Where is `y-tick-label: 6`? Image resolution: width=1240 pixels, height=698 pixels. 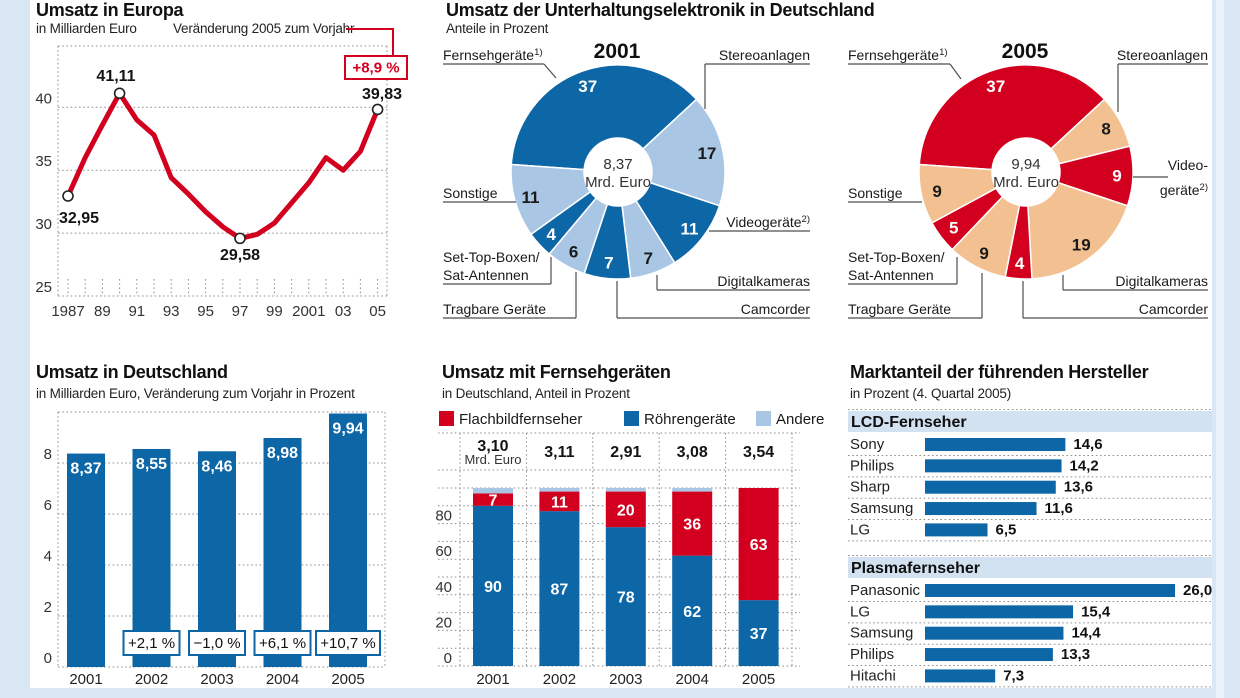 y-tick-label: 6 is located at coordinates (48, 505).